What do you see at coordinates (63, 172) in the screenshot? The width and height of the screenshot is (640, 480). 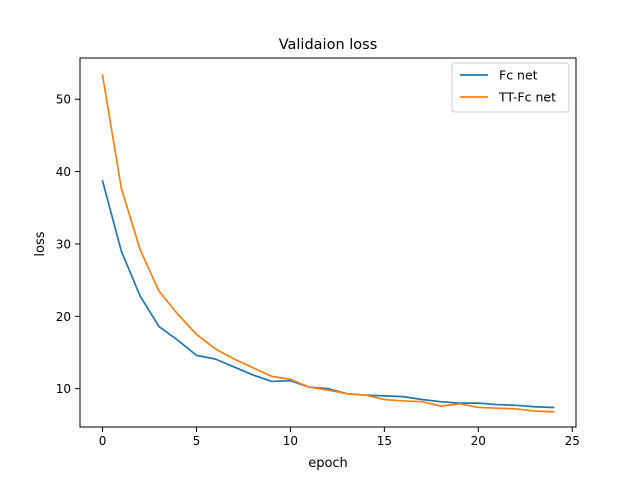 I see `y-tick-label: 40` at bounding box center [63, 172].